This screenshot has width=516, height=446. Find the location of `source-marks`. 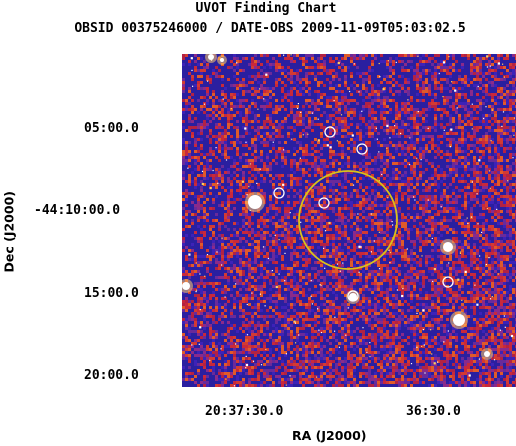

source-marks is located at coordinates (363, 214).